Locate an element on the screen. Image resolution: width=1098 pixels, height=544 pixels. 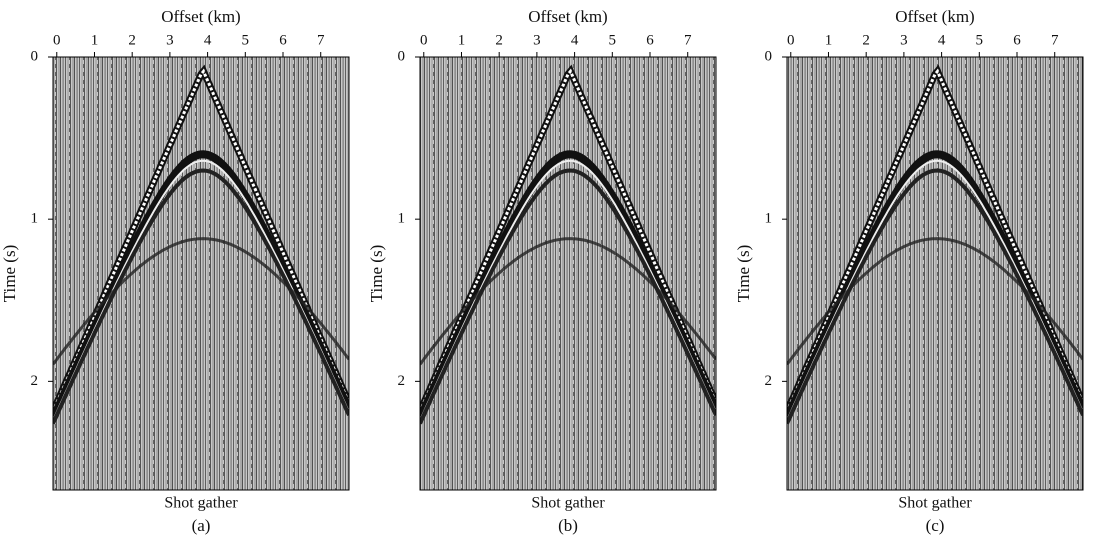
panel-label: (a) is located at coordinates (201, 525).